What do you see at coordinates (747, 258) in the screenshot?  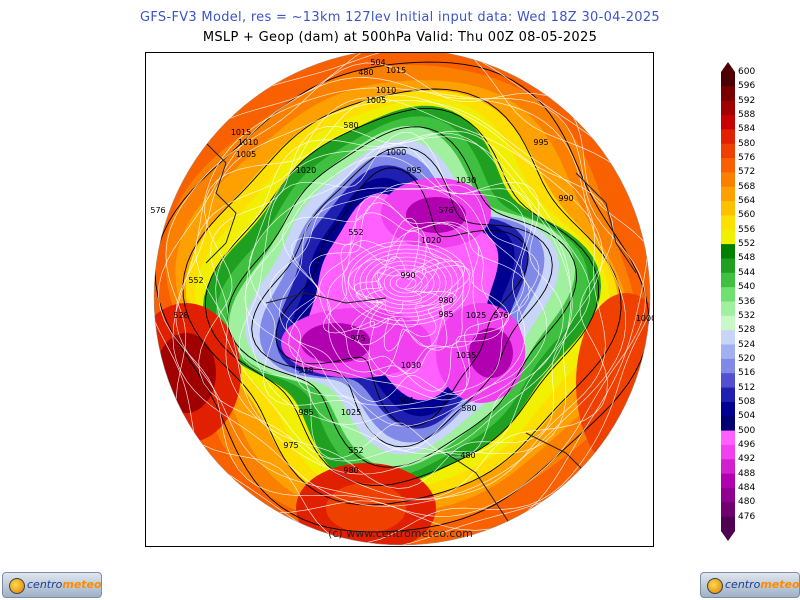 I see `colorbar-tick-label: 548` at bounding box center [747, 258].